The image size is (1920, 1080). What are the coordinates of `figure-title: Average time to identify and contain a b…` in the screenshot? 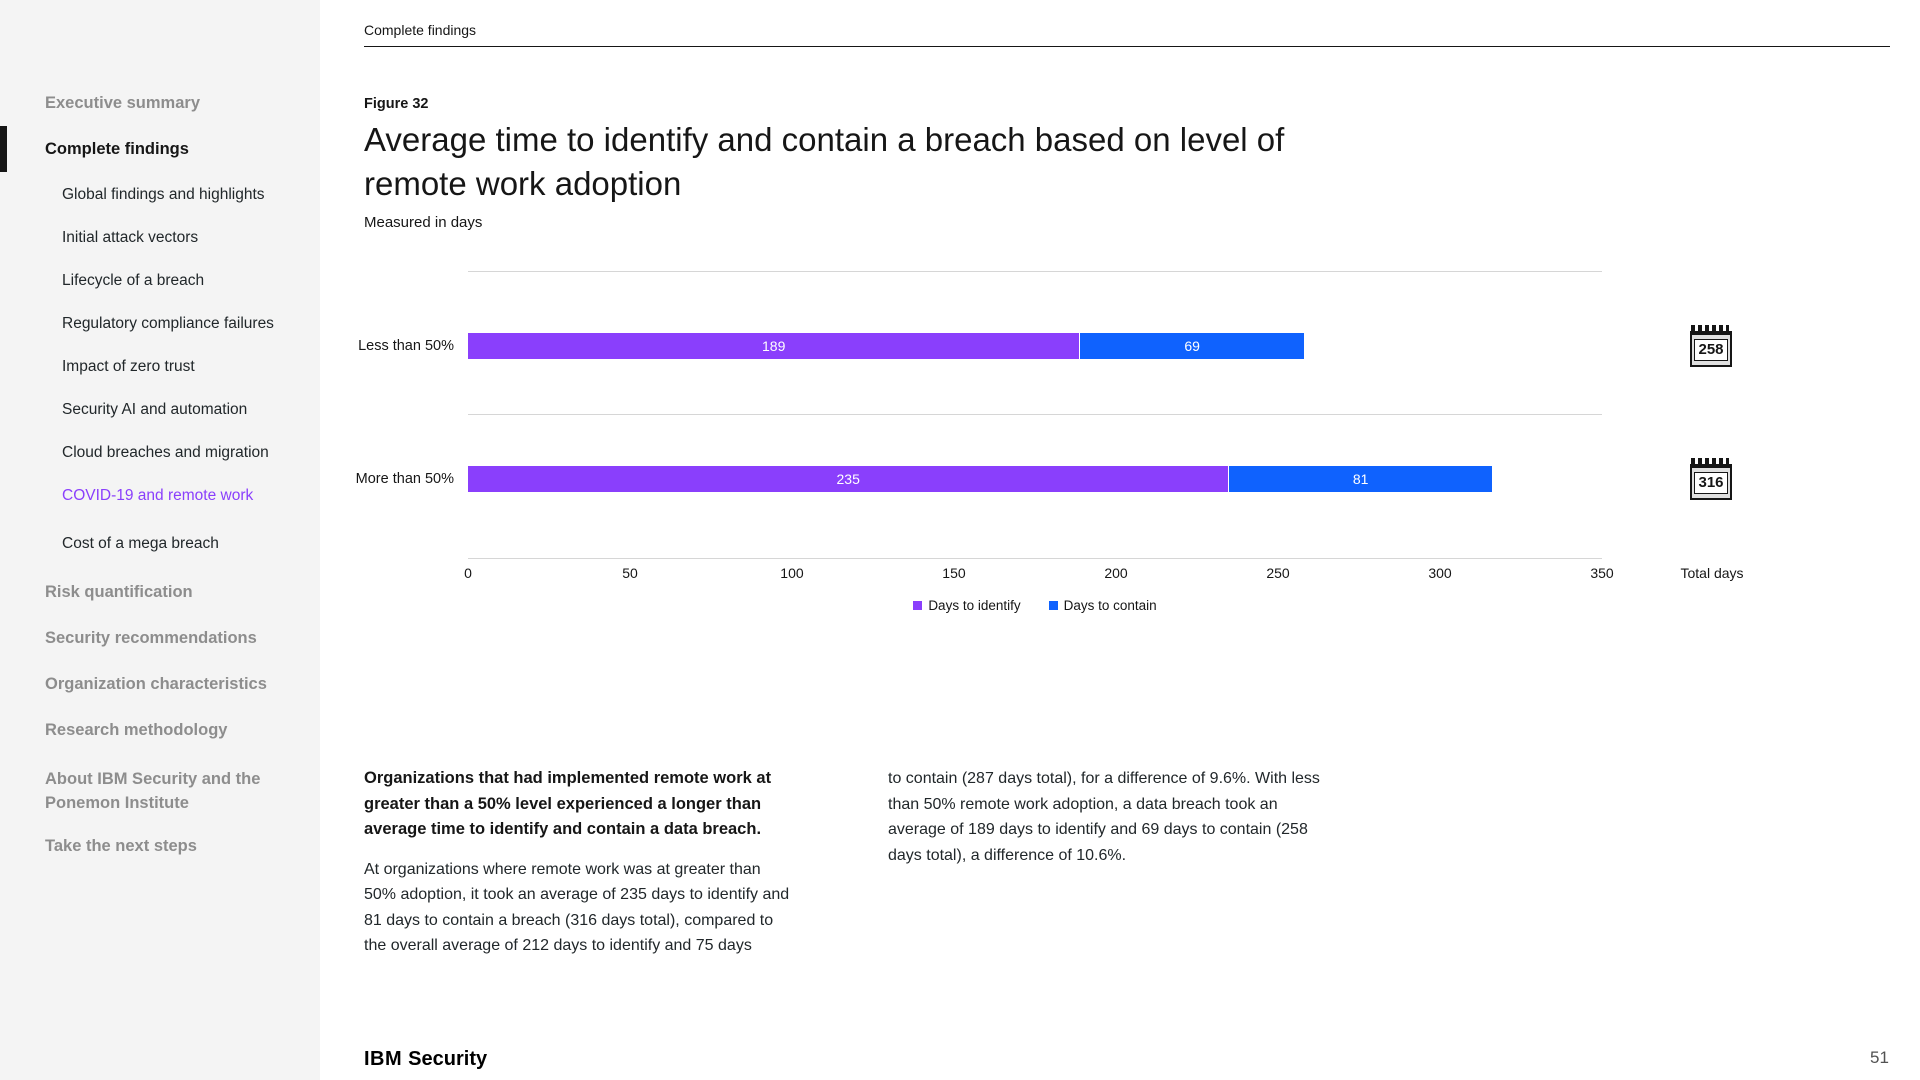 It's located at (824, 161).